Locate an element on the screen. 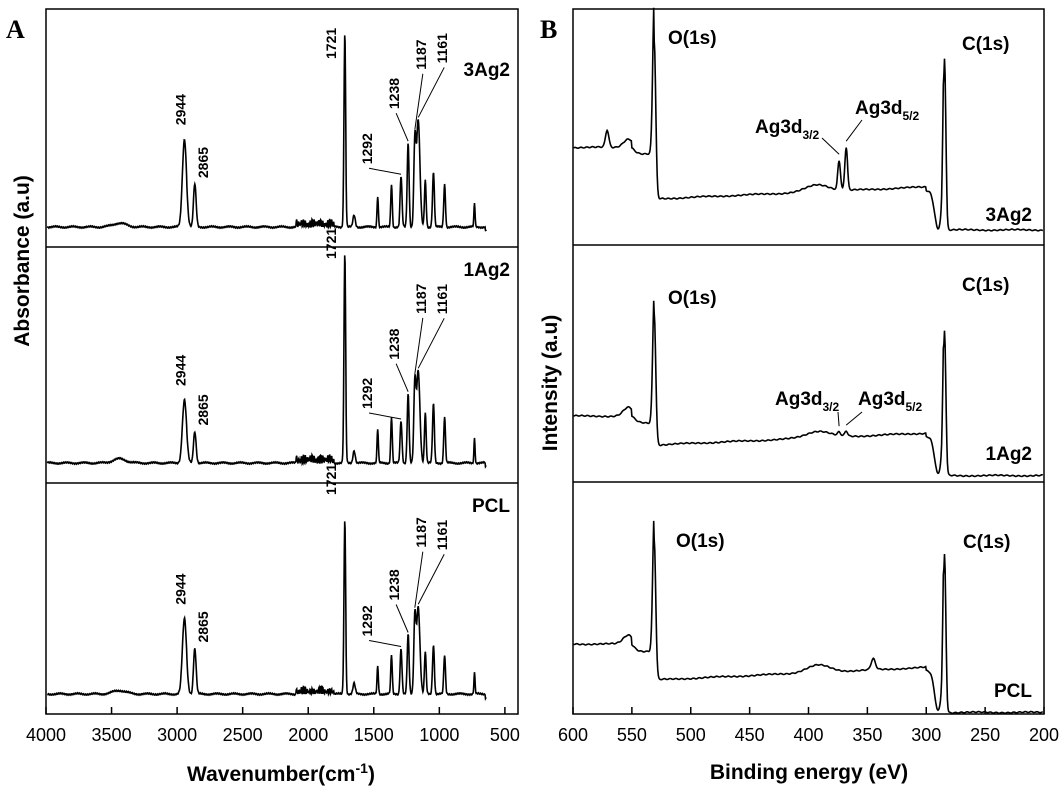 The image size is (1064, 790). panel-a-peak-label-PCL-1161: 1161 is located at coordinates (442, 535).